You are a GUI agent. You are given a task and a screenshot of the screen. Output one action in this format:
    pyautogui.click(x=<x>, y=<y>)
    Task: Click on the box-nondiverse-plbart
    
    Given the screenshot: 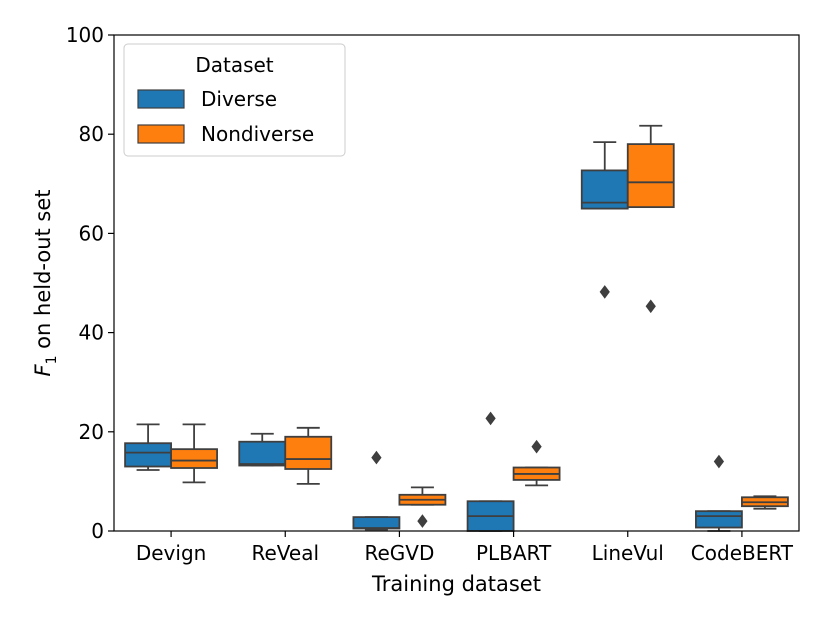 What is the action you would take?
    pyautogui.click(x=536, y=463)
    